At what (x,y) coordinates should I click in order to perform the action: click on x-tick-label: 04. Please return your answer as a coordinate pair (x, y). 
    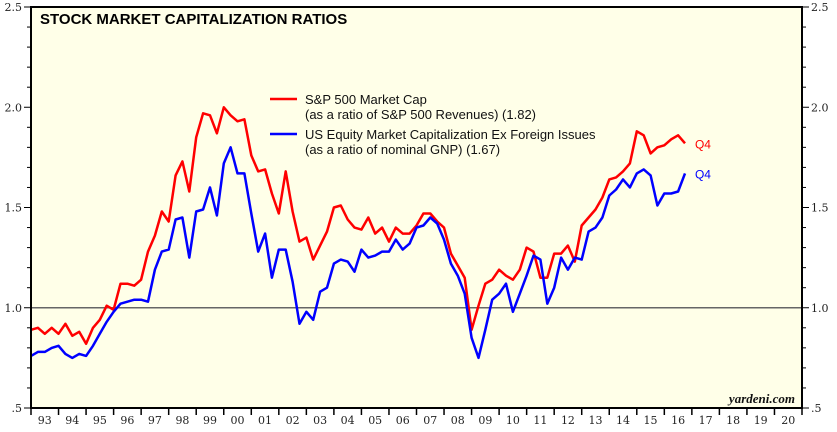
    Looking at the image, I should click on (348, 420).